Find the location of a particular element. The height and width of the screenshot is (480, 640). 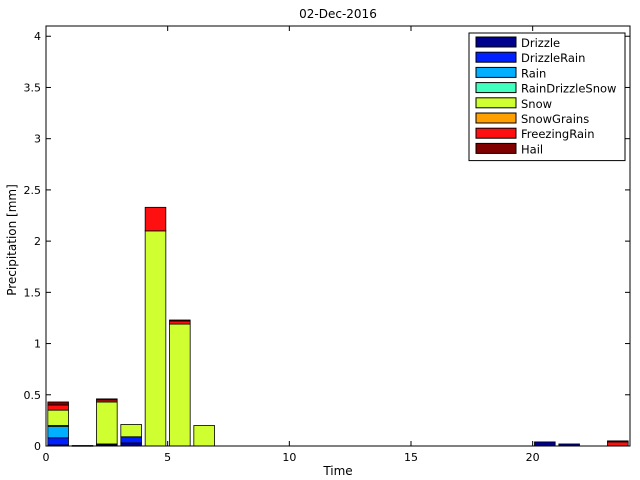

x-tick-label: 0 is located at coordinates (46, 457).